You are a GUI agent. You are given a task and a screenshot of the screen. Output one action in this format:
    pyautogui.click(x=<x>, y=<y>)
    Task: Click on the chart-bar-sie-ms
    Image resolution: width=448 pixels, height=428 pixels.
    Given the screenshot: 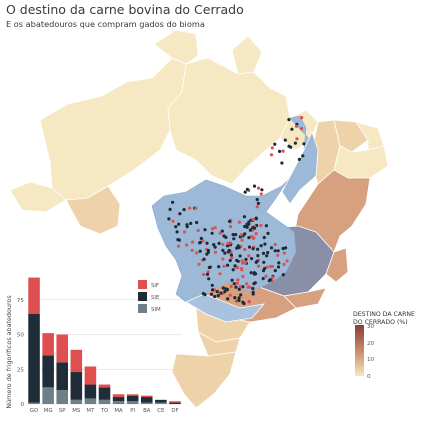 What is the action you would take?
    pyautogui.click(x=76, y=386)
    